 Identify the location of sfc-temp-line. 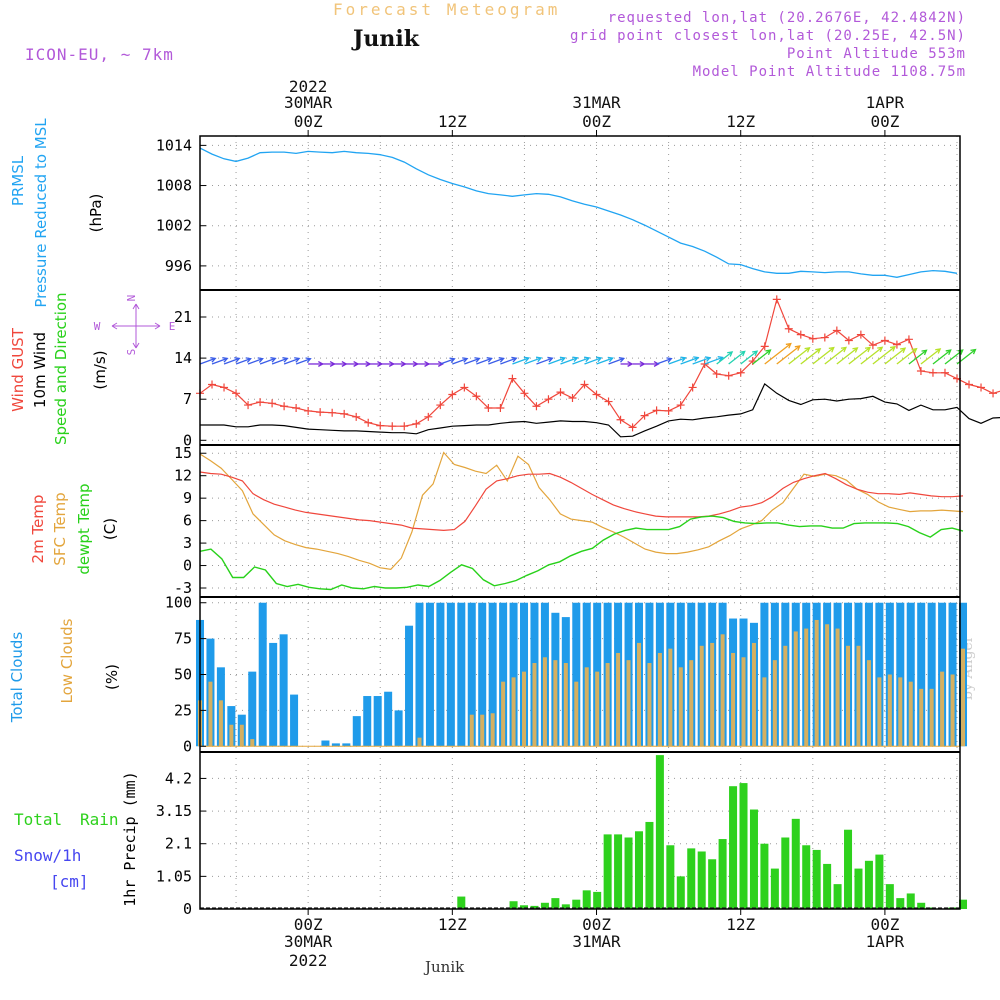
(581, 510).